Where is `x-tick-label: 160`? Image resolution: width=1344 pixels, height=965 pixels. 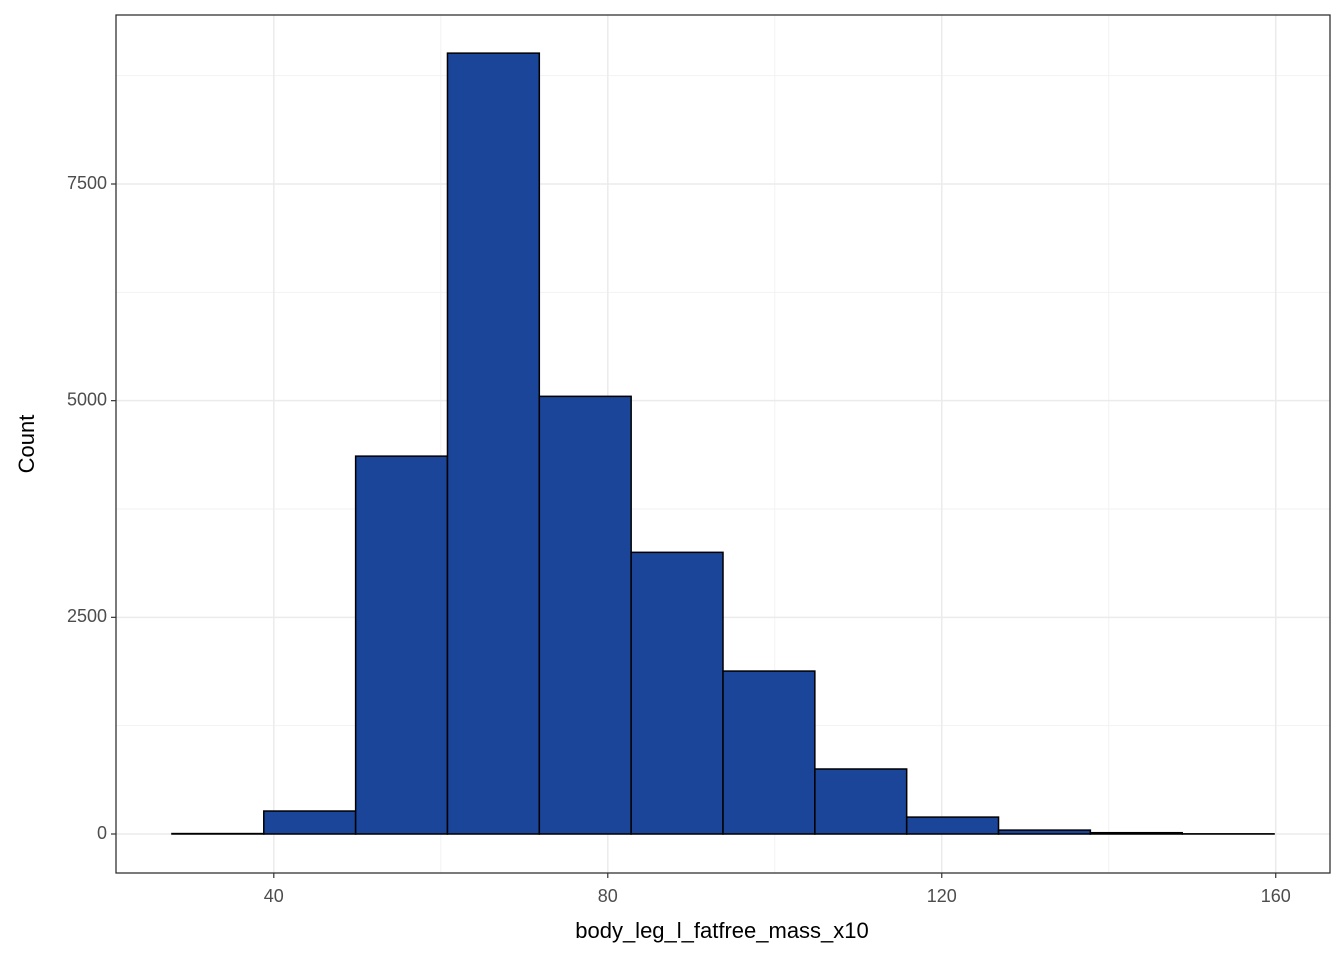 x-tick-label: 160 is located at coordinates (1276, 896).